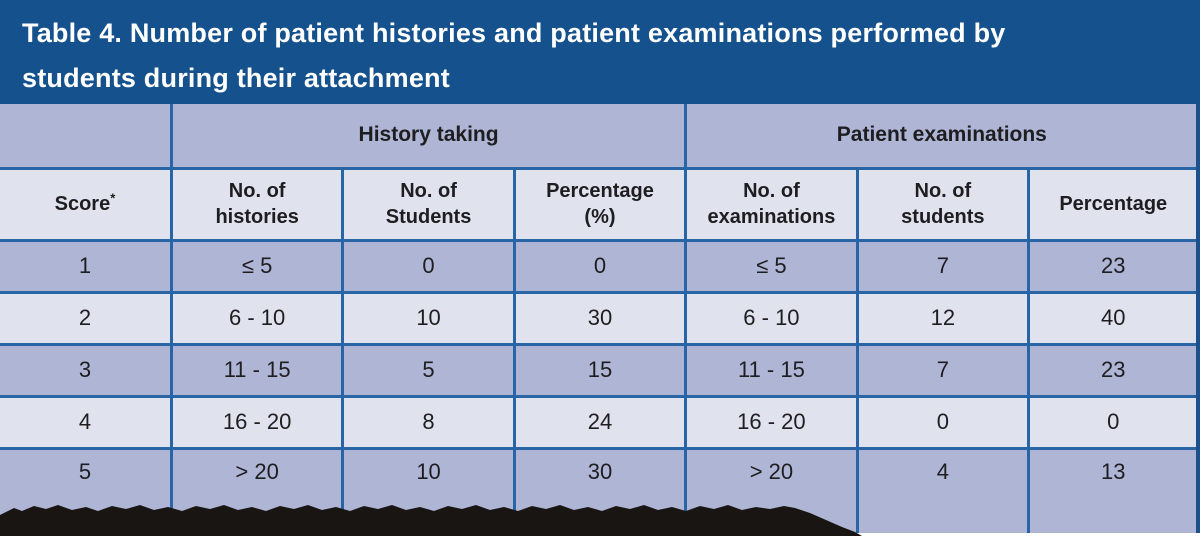 The height and width of the screenshot is (552, 1200). I want to click on column-header-score: Score*, so click(86, 204).